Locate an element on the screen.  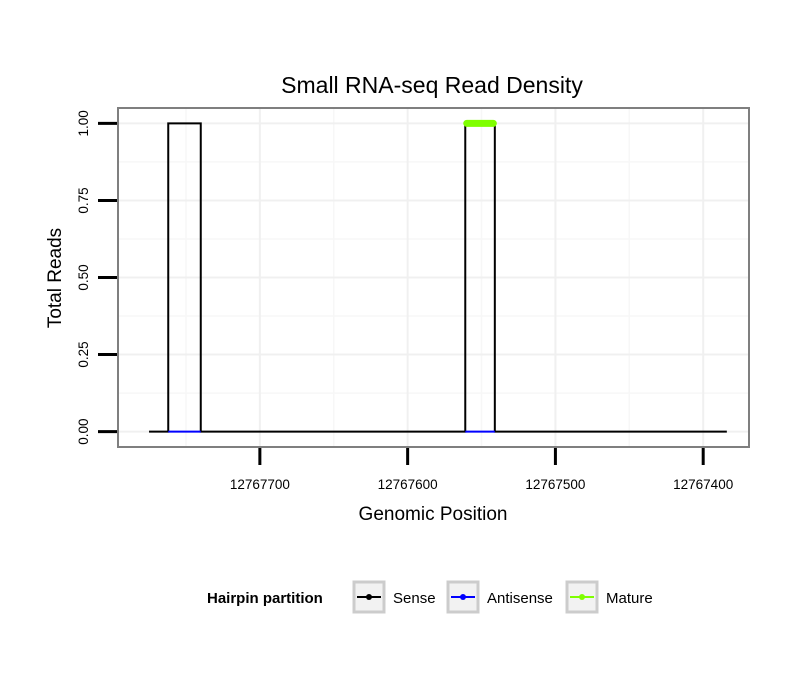
legend: Hairpin partition Sense Antisense Mature is located at coordinates (430, 597).